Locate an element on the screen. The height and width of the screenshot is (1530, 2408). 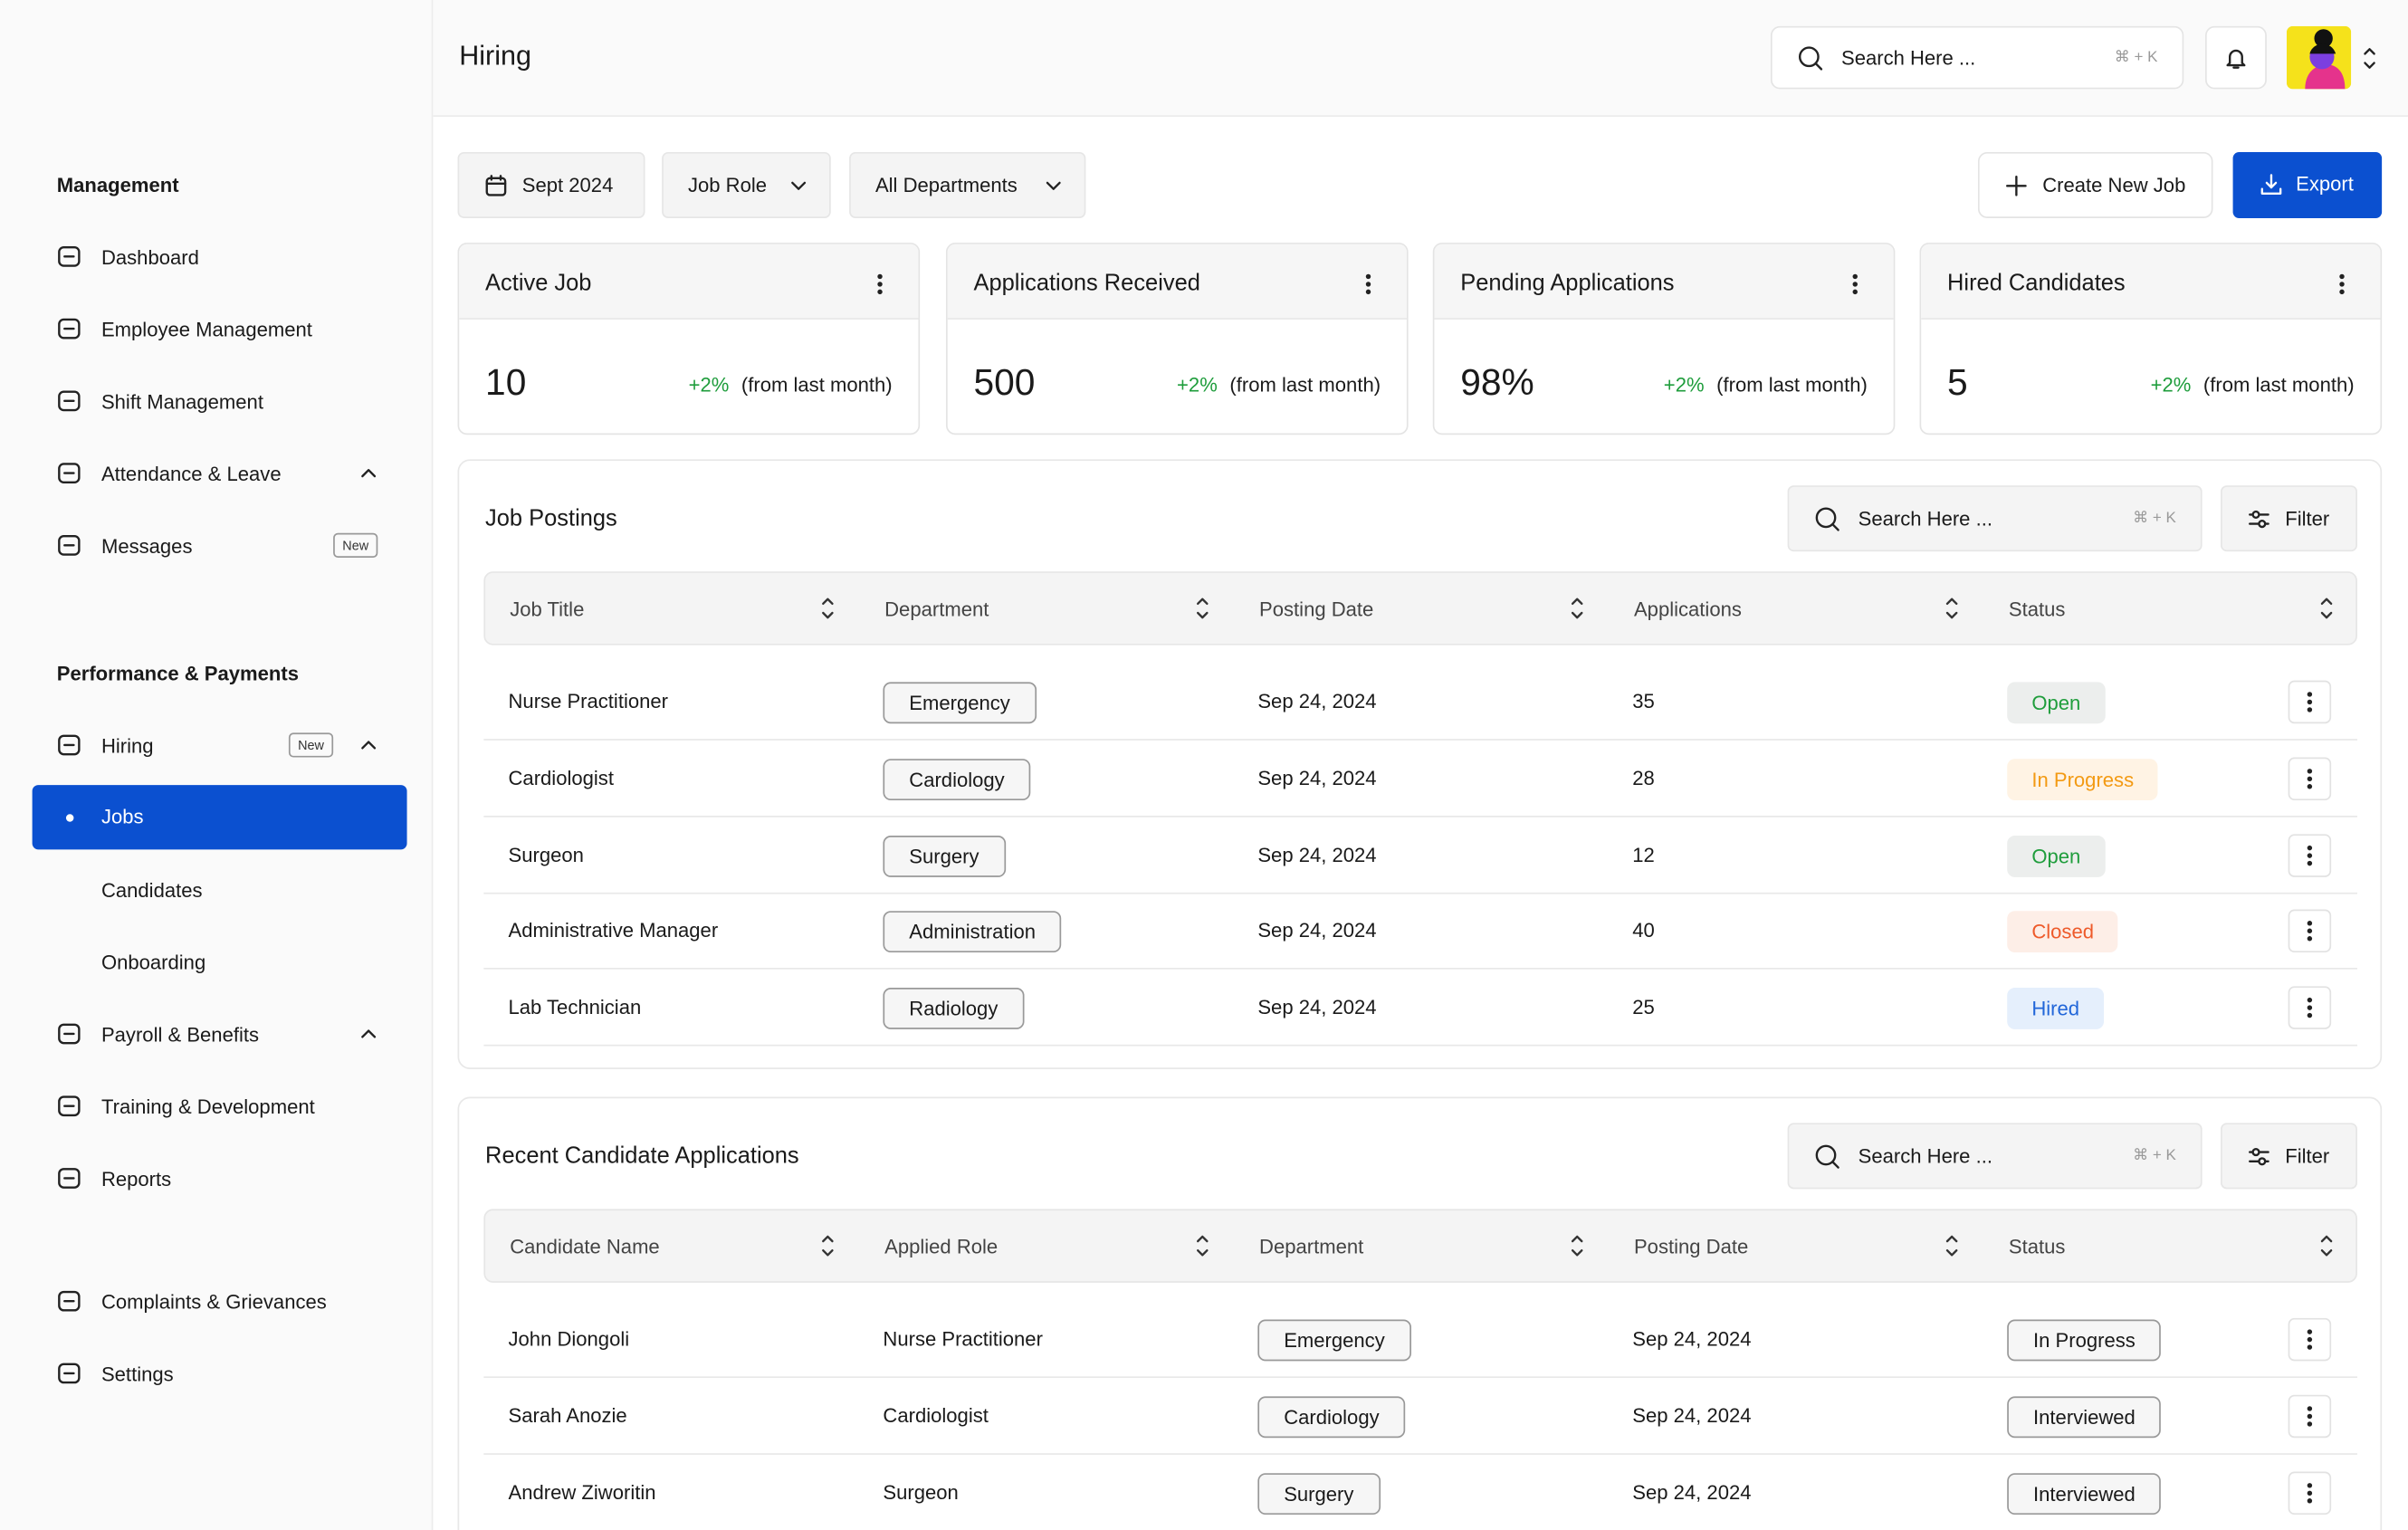
filter-button: Job Role is located at coordinates (747, 184).